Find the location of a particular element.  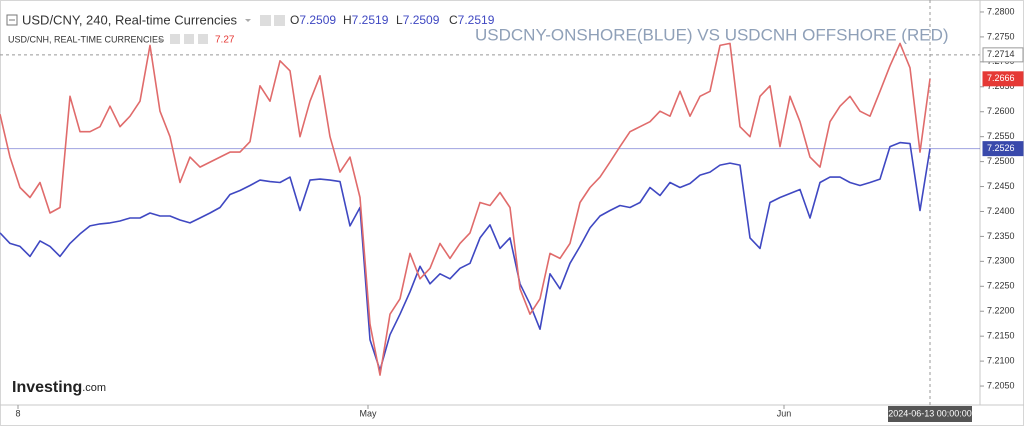

logo: Investing.com is located at coordinates (59, 387).